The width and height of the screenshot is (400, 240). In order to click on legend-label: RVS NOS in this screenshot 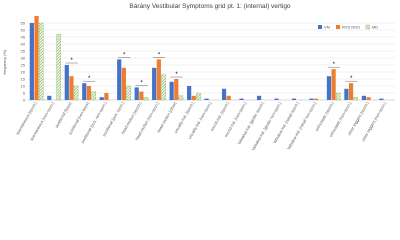, I will do `click(351, 27)`.